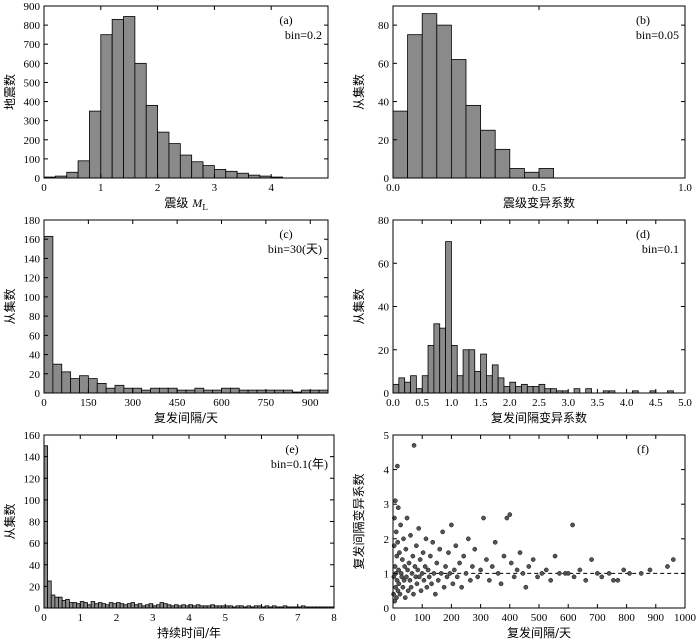  I want to click on y-tick-label: 2, so click(387, 540).